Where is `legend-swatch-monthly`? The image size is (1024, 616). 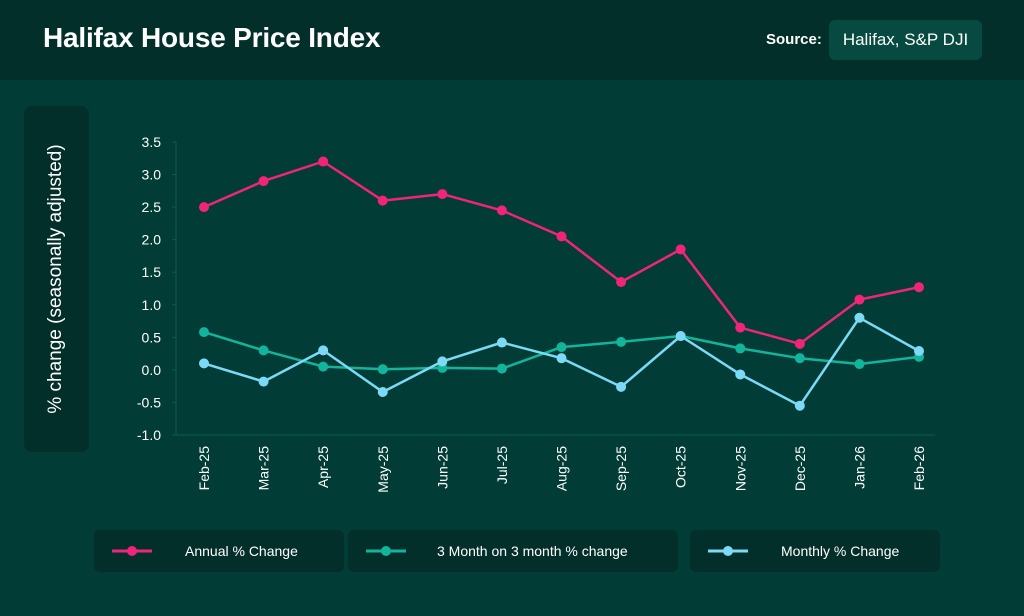
legend-swatch-monthly is located at coordinates (728, 551).